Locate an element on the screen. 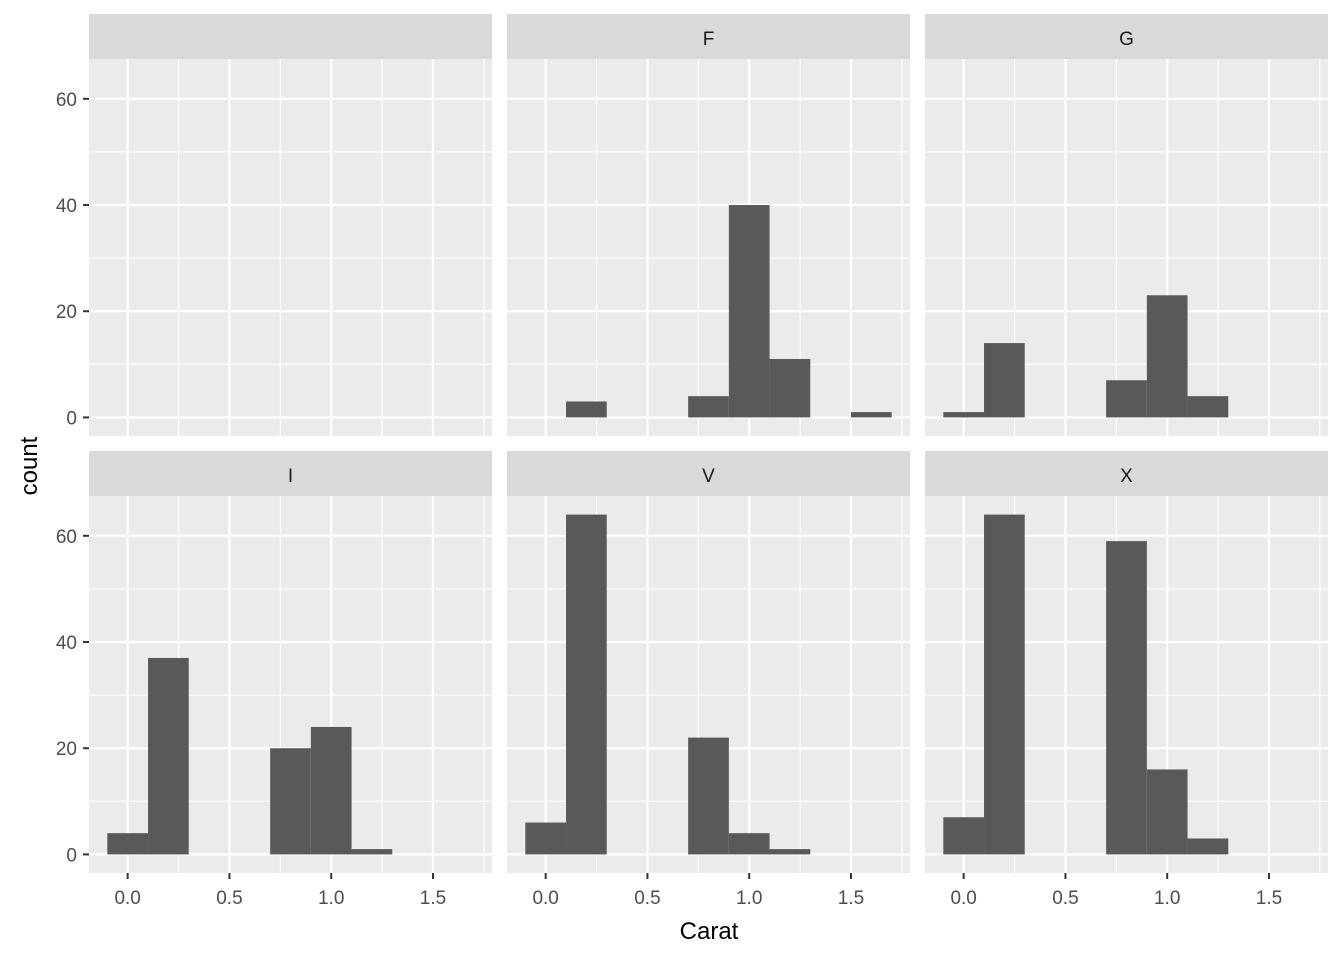  facet-panel: X 0.0 0.5 1.0 1.5 is located at coordinates (1126, 680).